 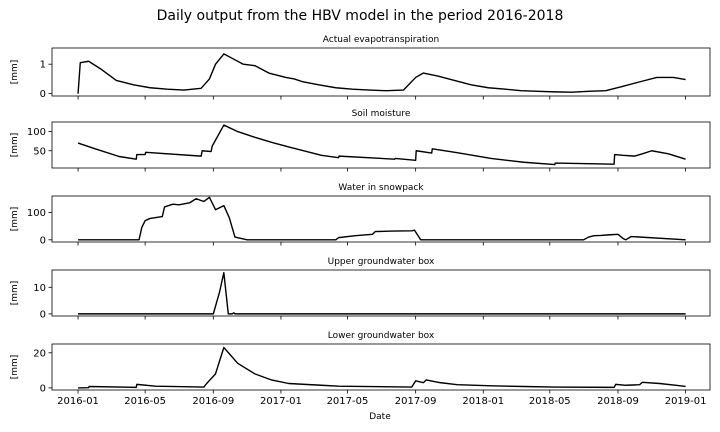 I want to click on x-axis-label: Date, so click(x=380, y=417).